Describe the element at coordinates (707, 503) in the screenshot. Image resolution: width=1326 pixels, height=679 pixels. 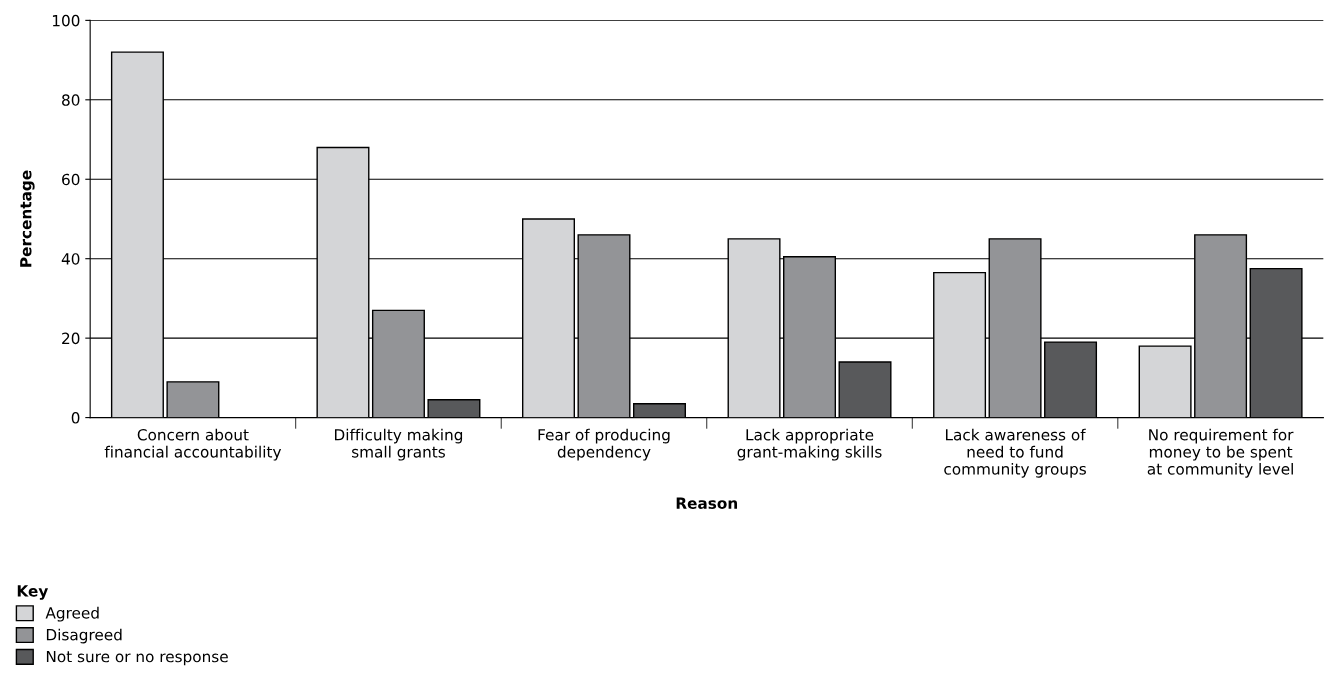
I see `x-axis-title: Reason` at that location.